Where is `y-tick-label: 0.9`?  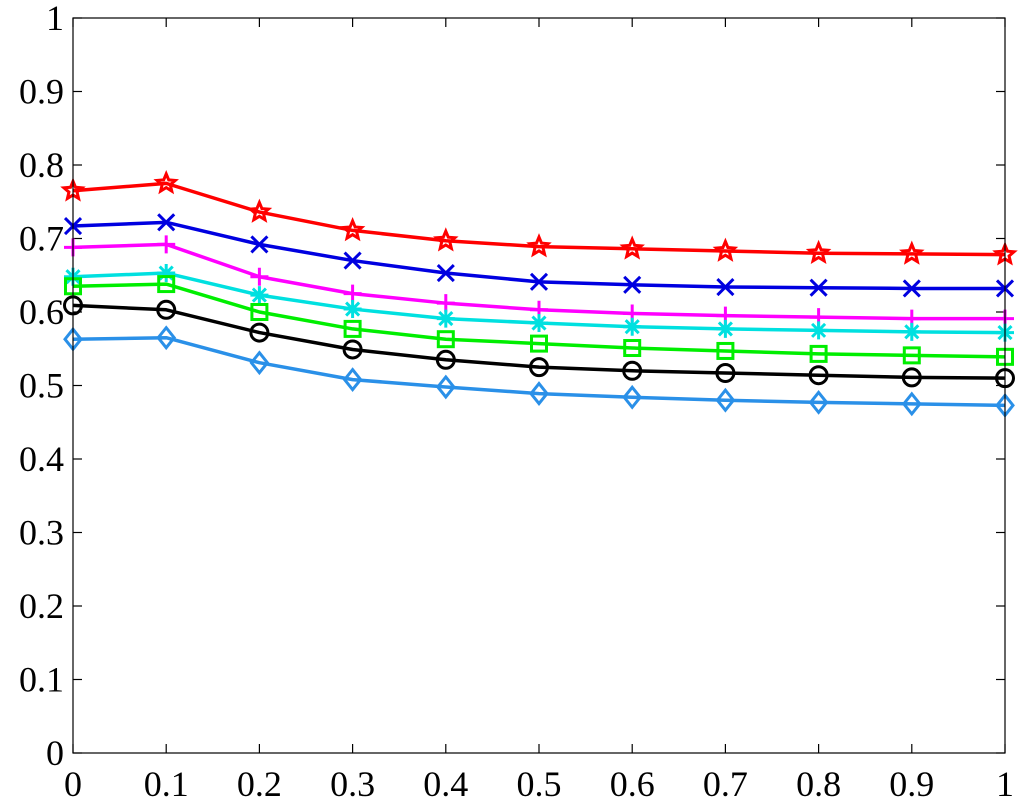 y-tick-label: 0.9 is located at coordinates (41, 92).